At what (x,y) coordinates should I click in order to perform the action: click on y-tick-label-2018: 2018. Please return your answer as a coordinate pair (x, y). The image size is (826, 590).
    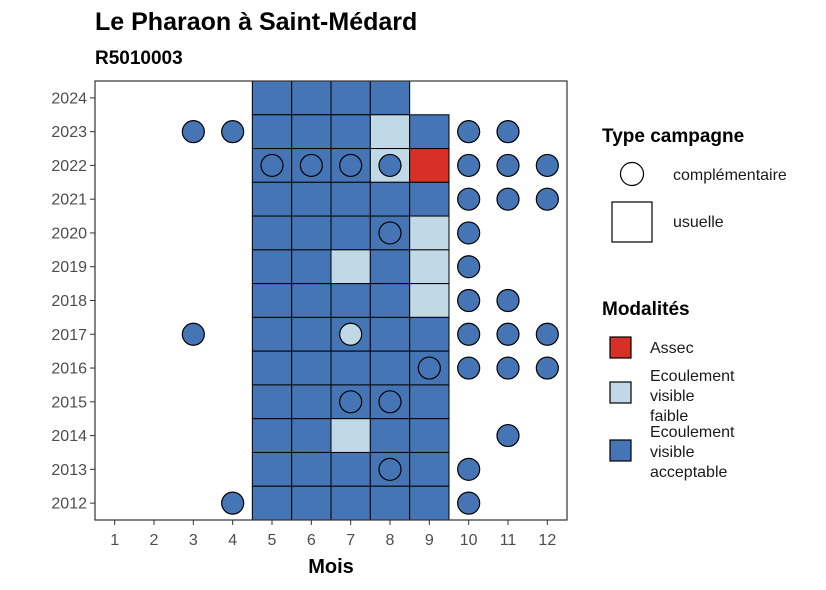
    Looking at the image, I should click on (69, 301).